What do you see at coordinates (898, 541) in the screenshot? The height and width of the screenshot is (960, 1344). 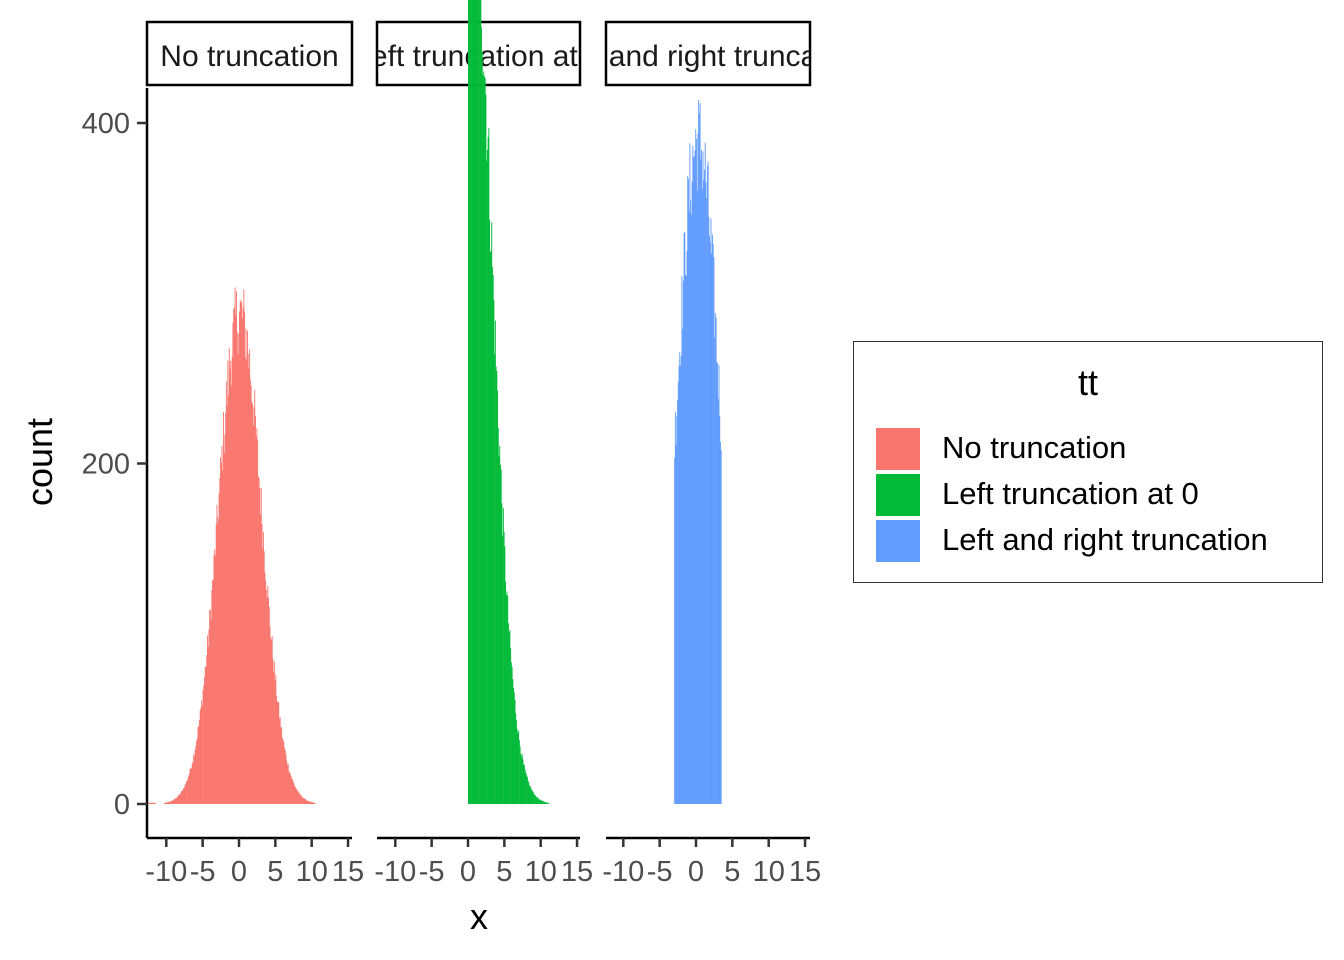 I see `legend-swatch-blue` at bounding box center [898, 541].